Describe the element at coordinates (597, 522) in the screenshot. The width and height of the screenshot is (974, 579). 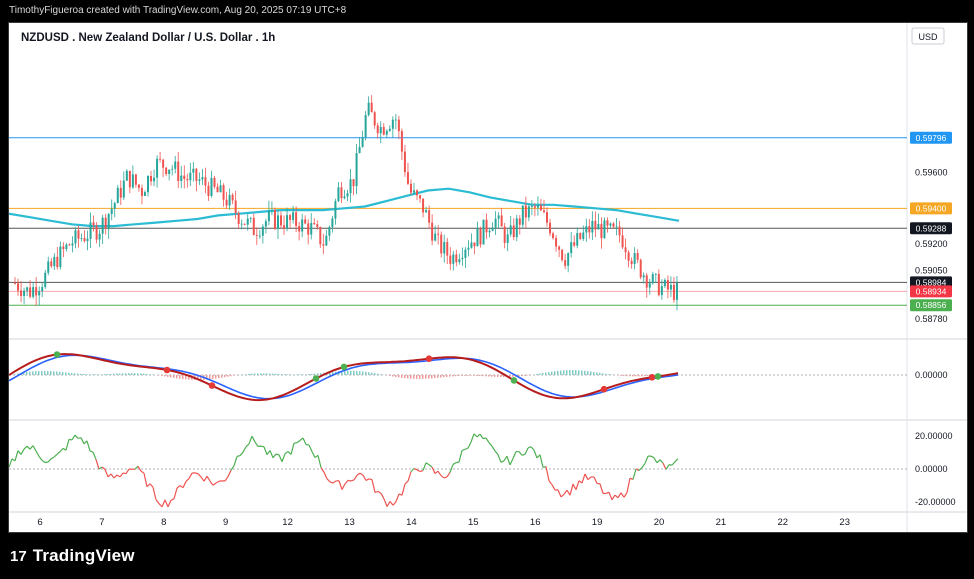
I see `time-tick-label: 19` at that location.